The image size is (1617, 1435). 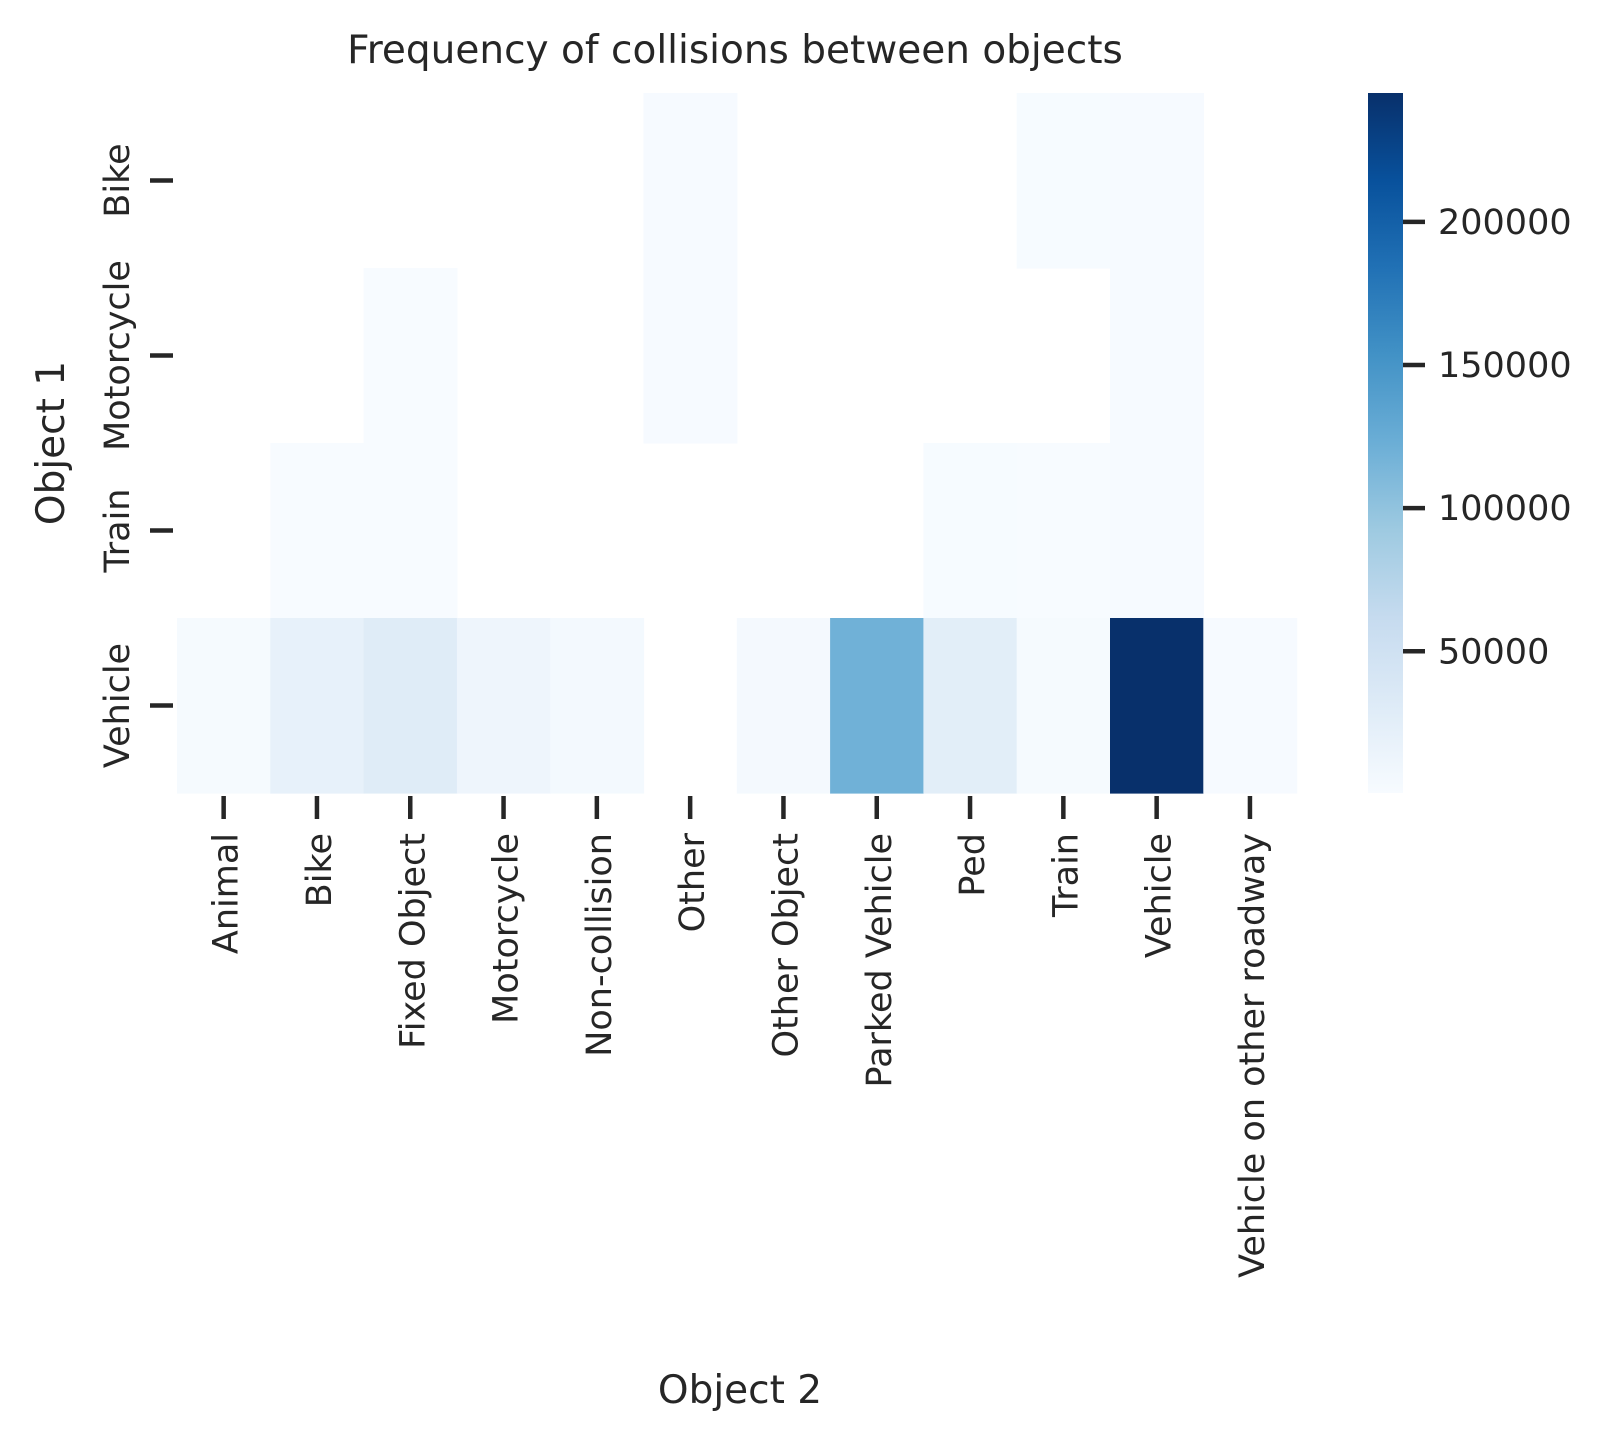 What do you see at coordinates (1505, 366) in the screenshot?
I see `colorbar-tick-label: 150000` at bounding box center [1505, 366].